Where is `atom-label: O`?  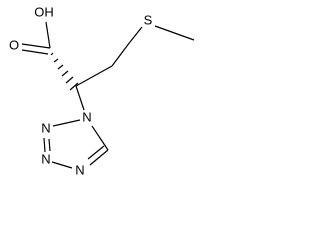
atom-label: O is located at coordinates (14, 44).